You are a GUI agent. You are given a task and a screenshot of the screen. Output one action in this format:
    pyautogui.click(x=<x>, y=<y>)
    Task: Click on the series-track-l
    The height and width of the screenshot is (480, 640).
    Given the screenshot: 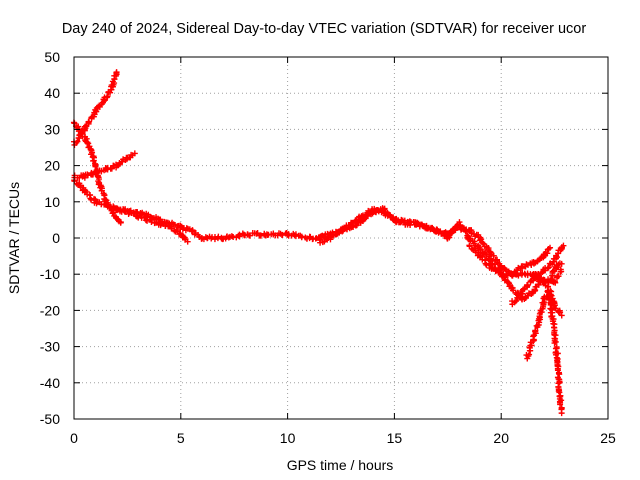 What is the action you would take?
    pyautogui.click(x=555, y=273)
    